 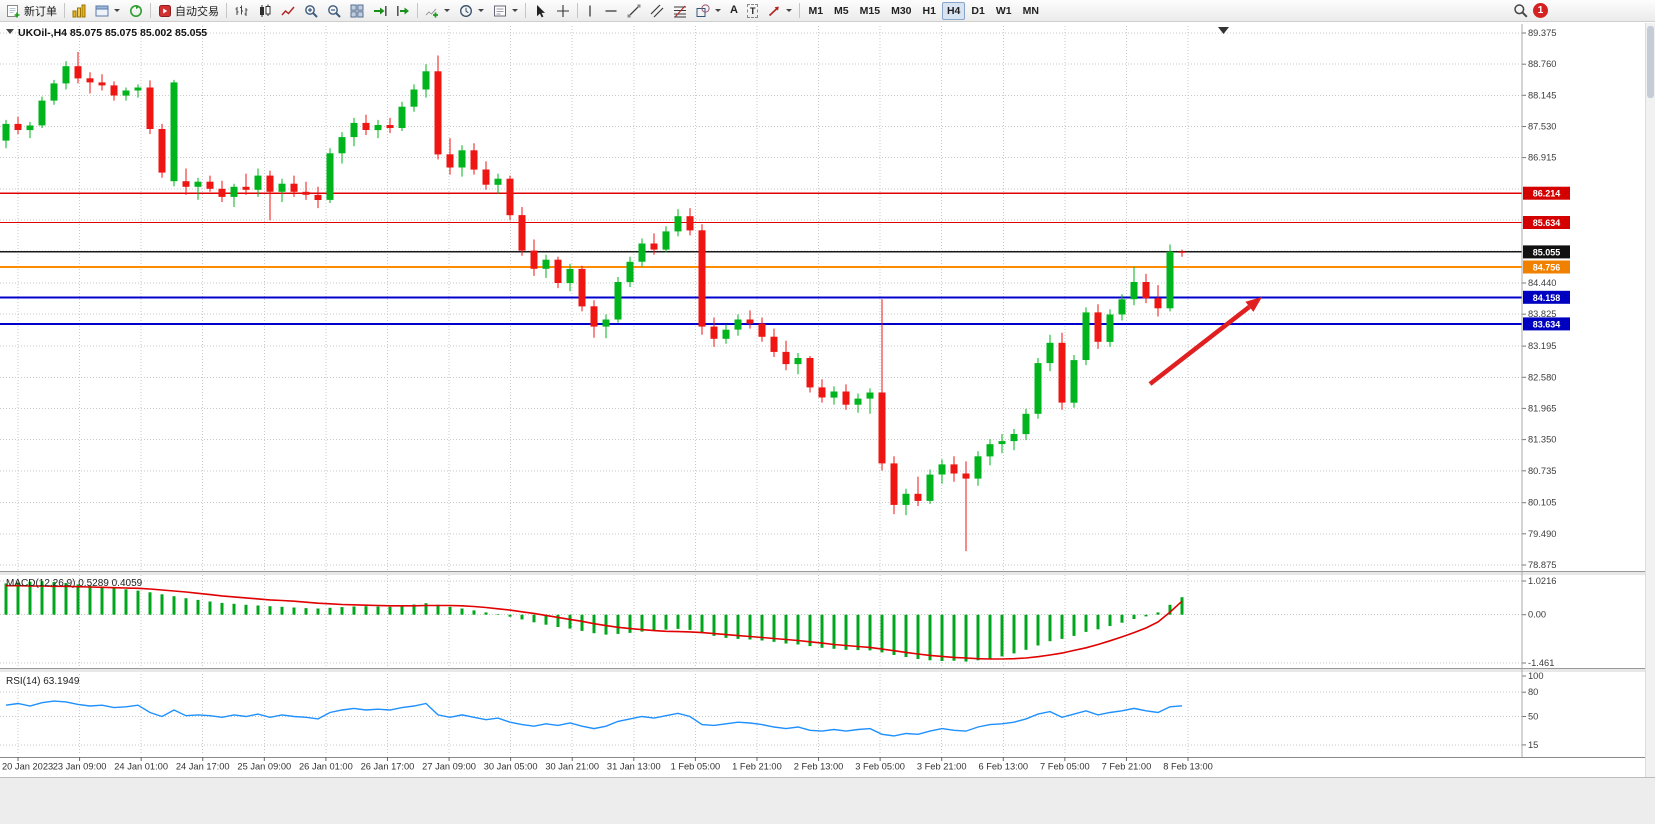 What do you see at coordinates (1003, 767) in the screenshot?
I see `time-axis-label: 6 Feb 13:00` at bounding box center [1003, 767].